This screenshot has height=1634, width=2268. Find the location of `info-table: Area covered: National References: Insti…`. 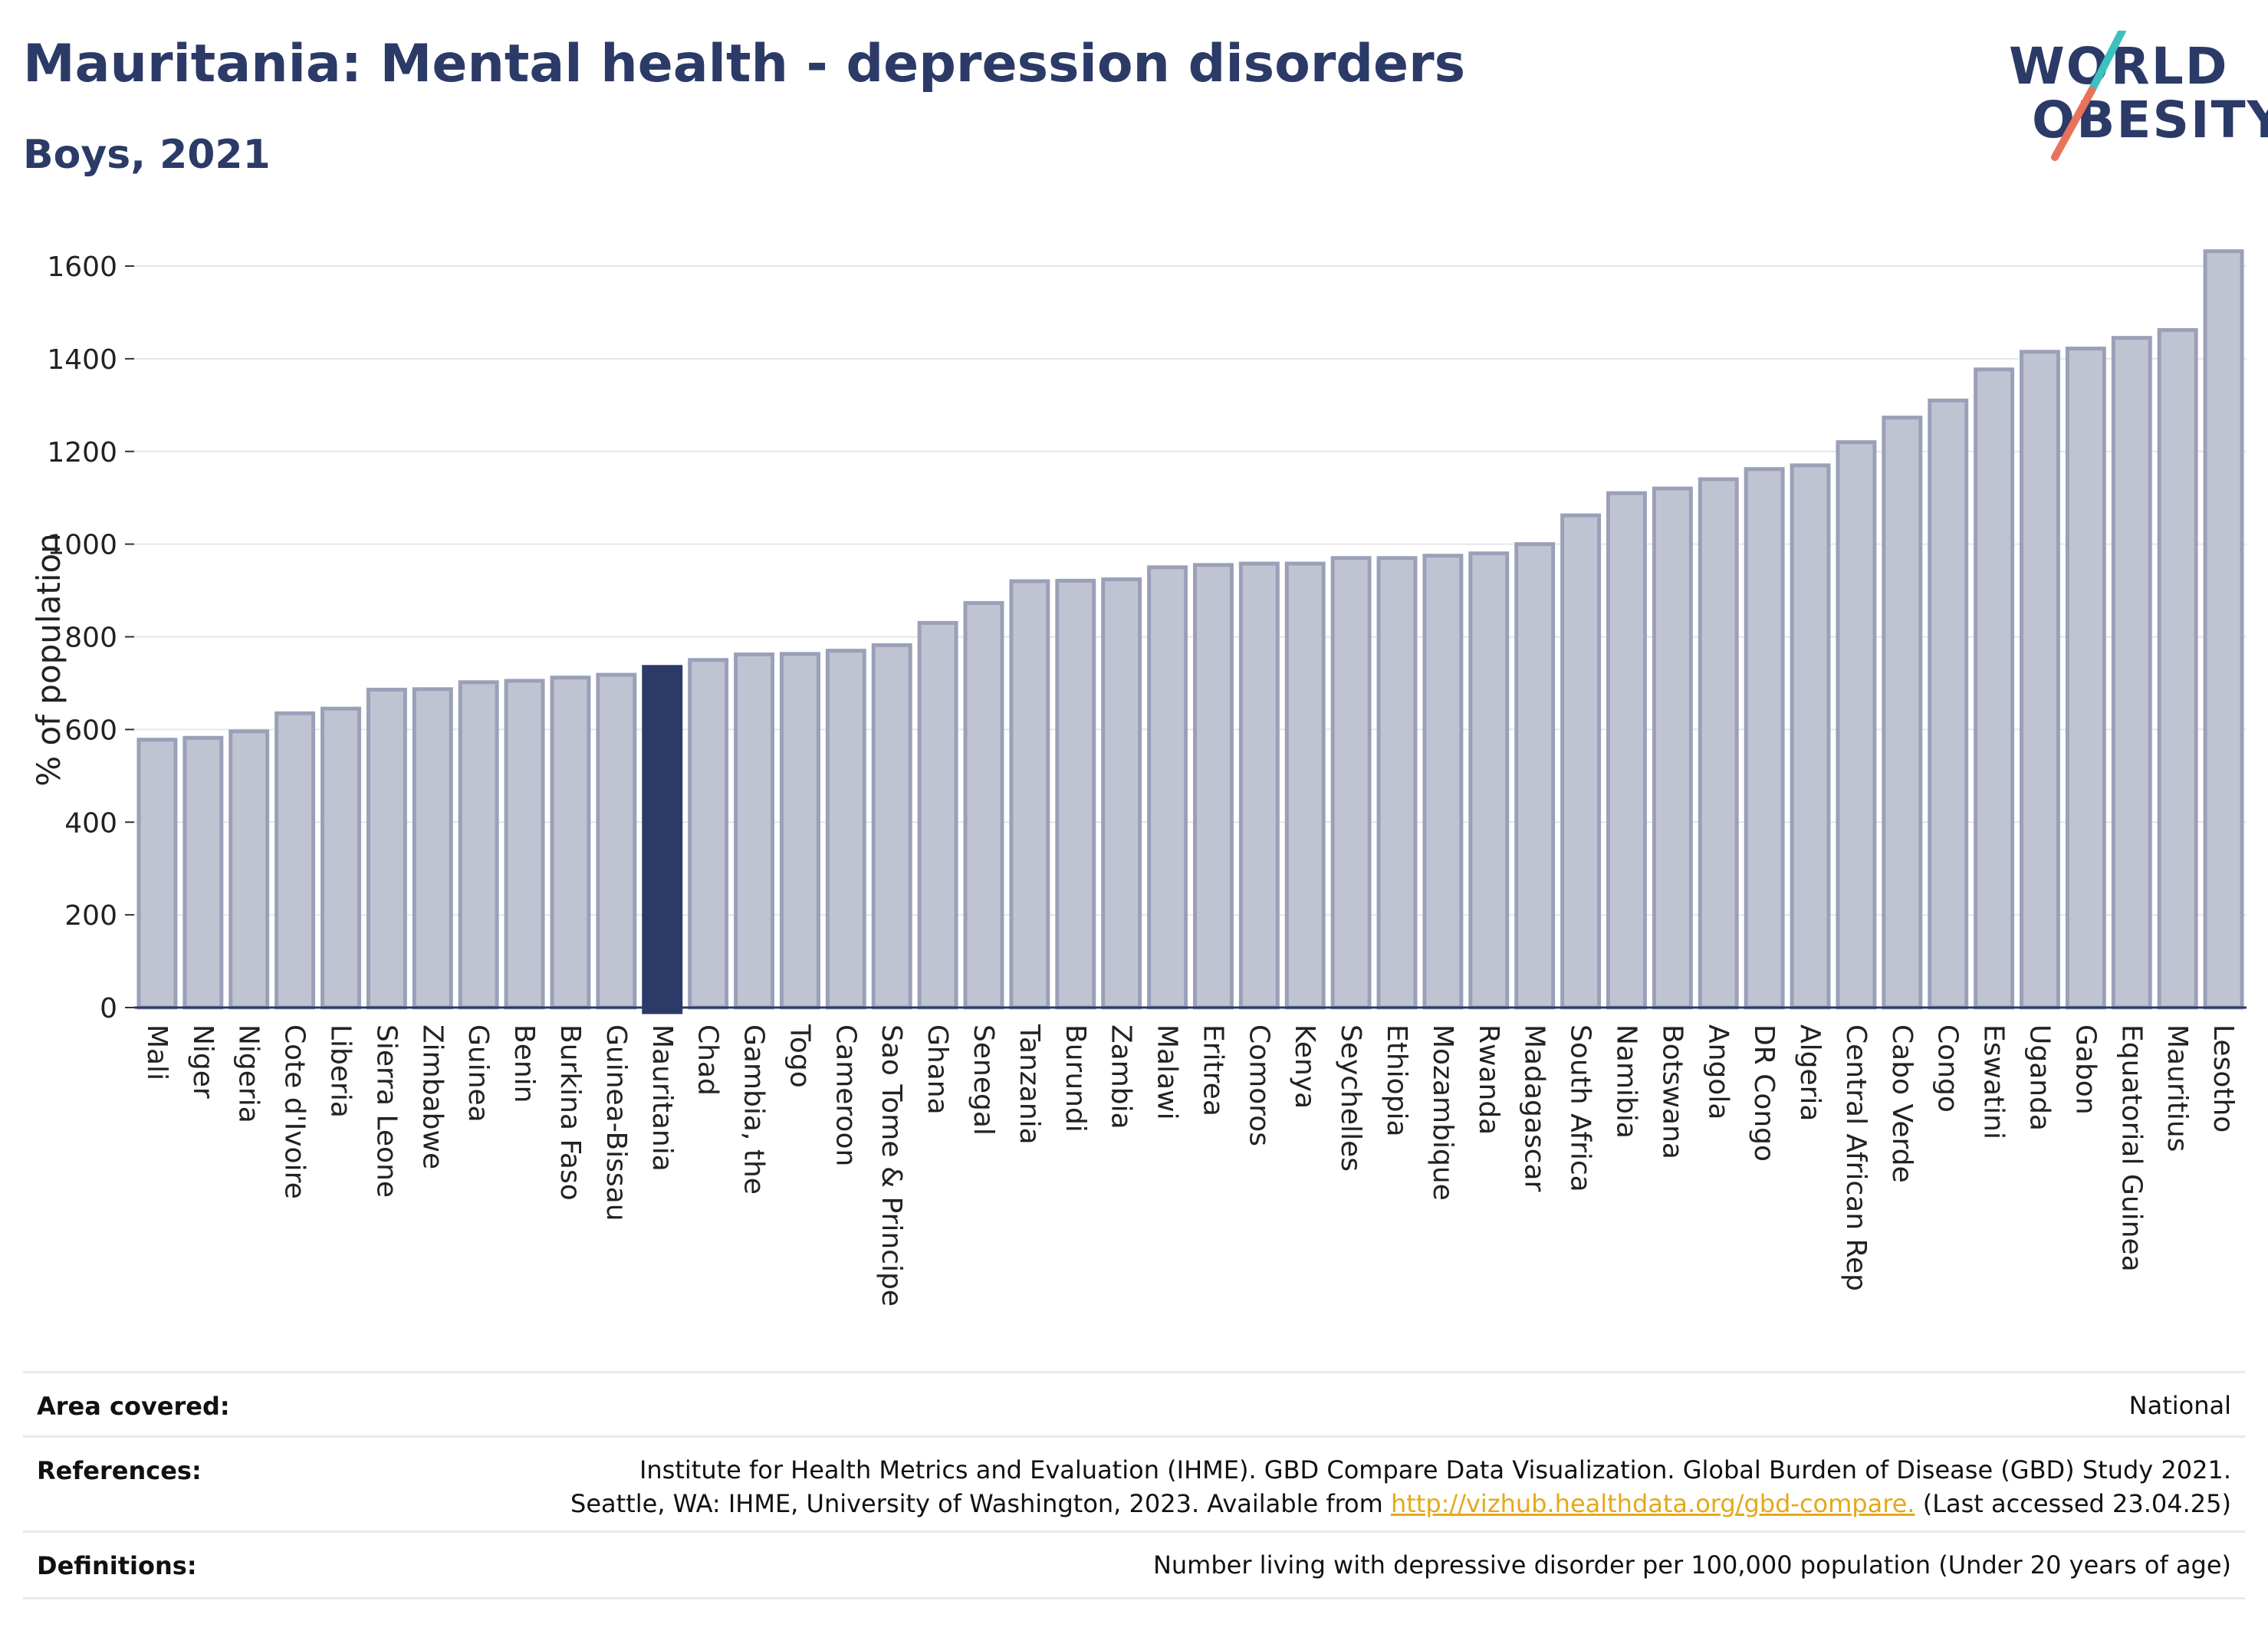

info-table: Area covered: National References: Insti… is located at coordinates (1134, 1486).